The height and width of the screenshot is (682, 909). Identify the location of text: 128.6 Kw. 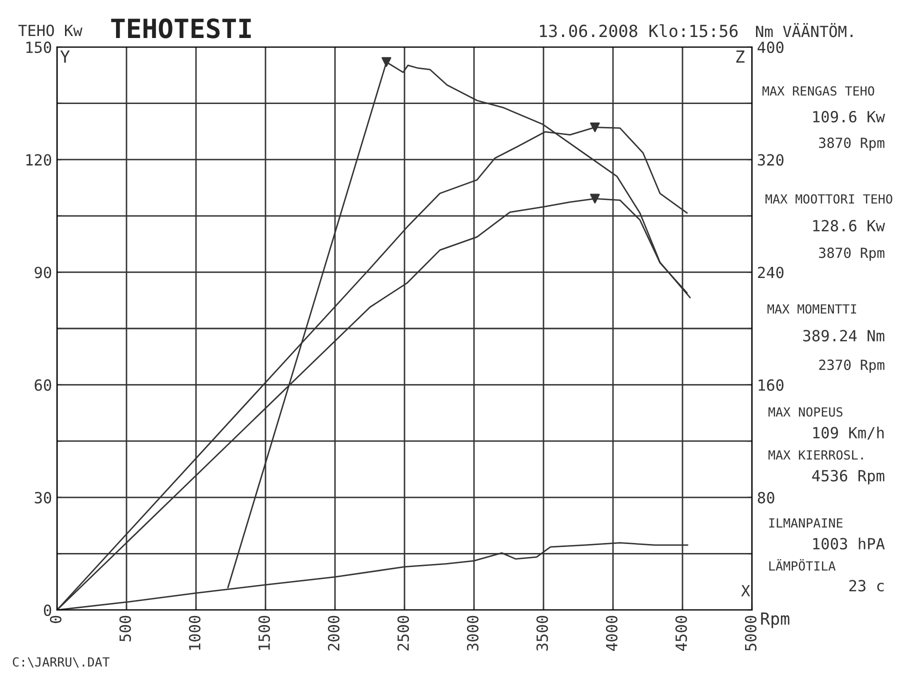
(849, 226).